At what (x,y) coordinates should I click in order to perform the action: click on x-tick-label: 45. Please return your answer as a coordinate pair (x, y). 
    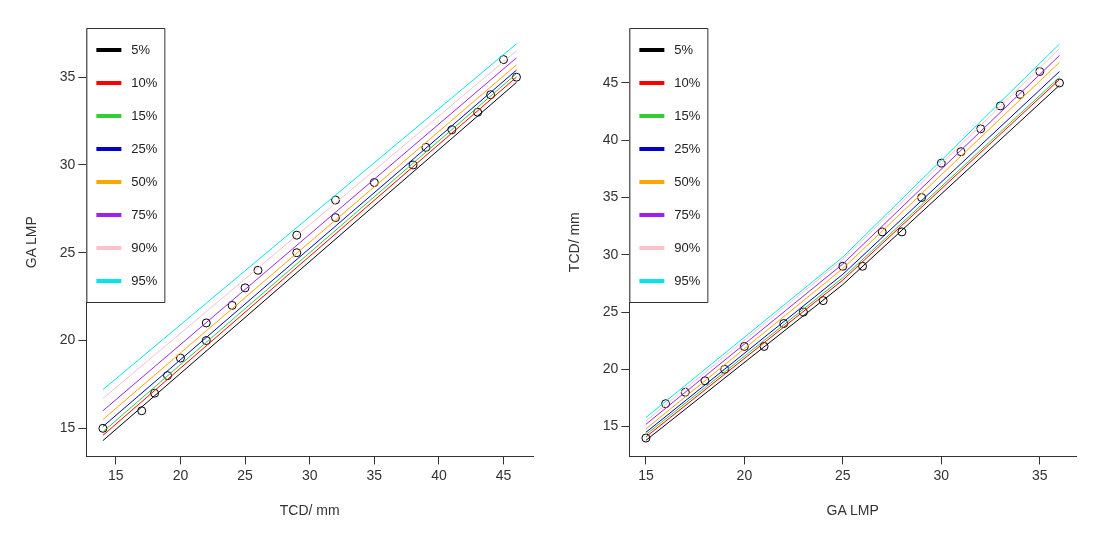
    Looking at the image, I should click on (503, 474).